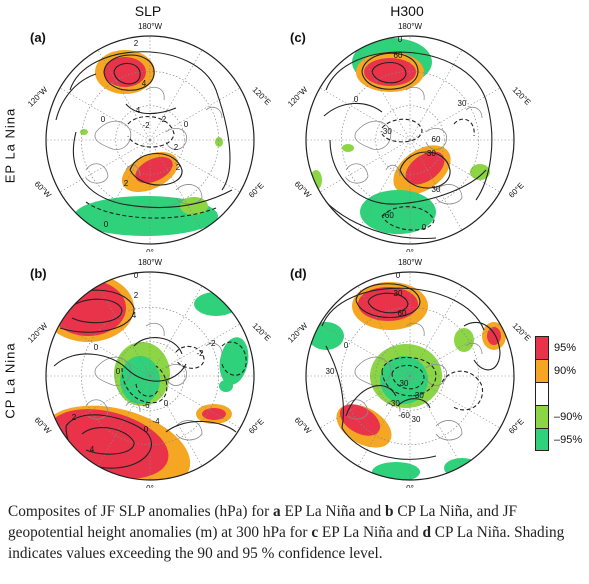 This screenshot has width=589, height=584. What do you see at coordinates (568, 416) in the screenshot?
I see `legend-label: –90%` at bounding box center [568, 416].